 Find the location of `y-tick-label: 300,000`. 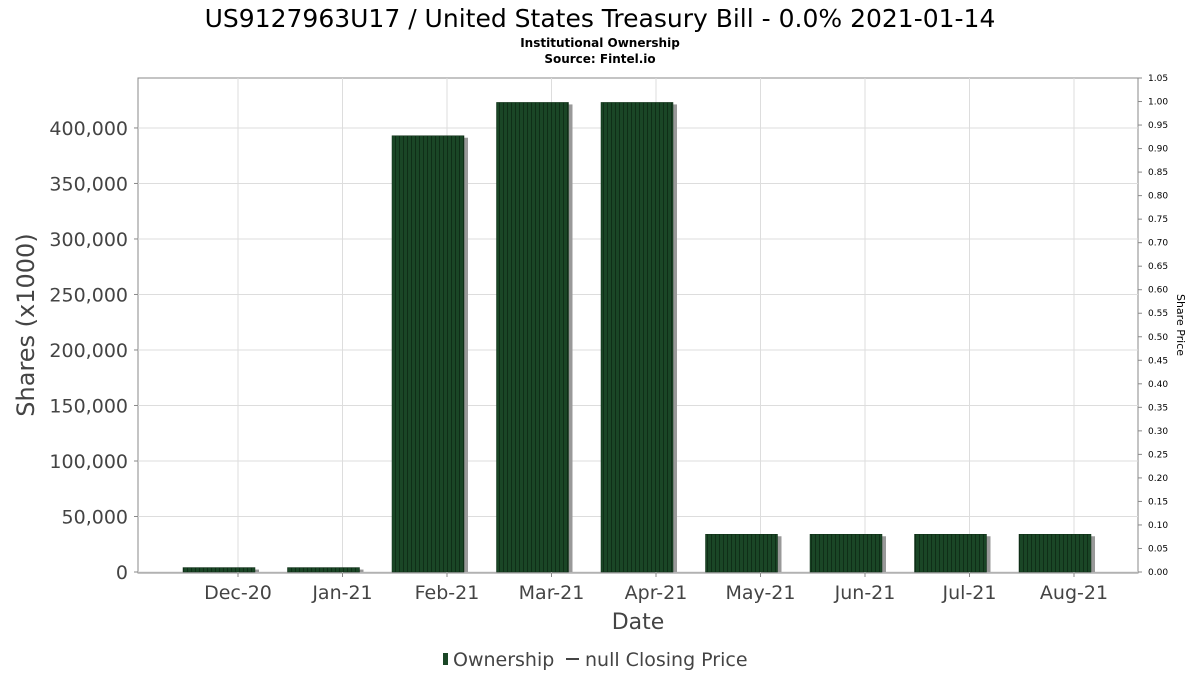

y-tick-label: 300,000 is located at coordinates (88, 240).